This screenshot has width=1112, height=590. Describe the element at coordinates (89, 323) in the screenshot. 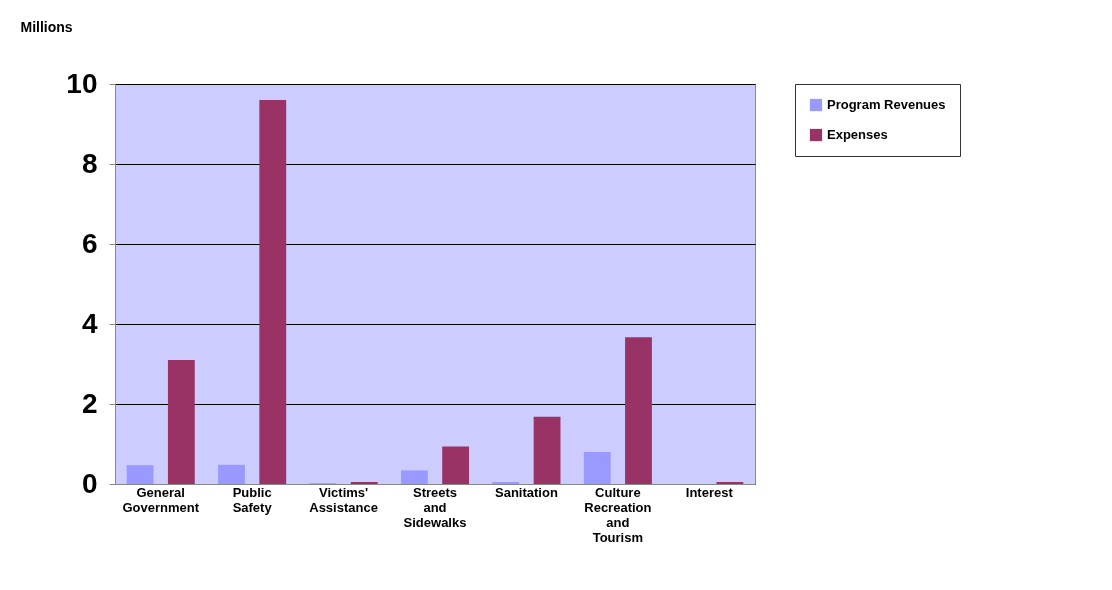

I see `y-tick-label: 4` at that location.